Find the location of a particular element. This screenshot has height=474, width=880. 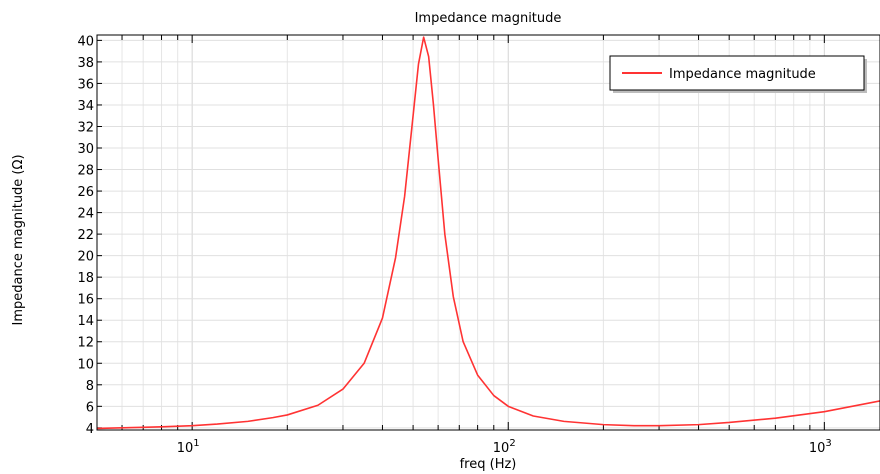

y-tick-label: 40 is located at coordinates (85, 41).